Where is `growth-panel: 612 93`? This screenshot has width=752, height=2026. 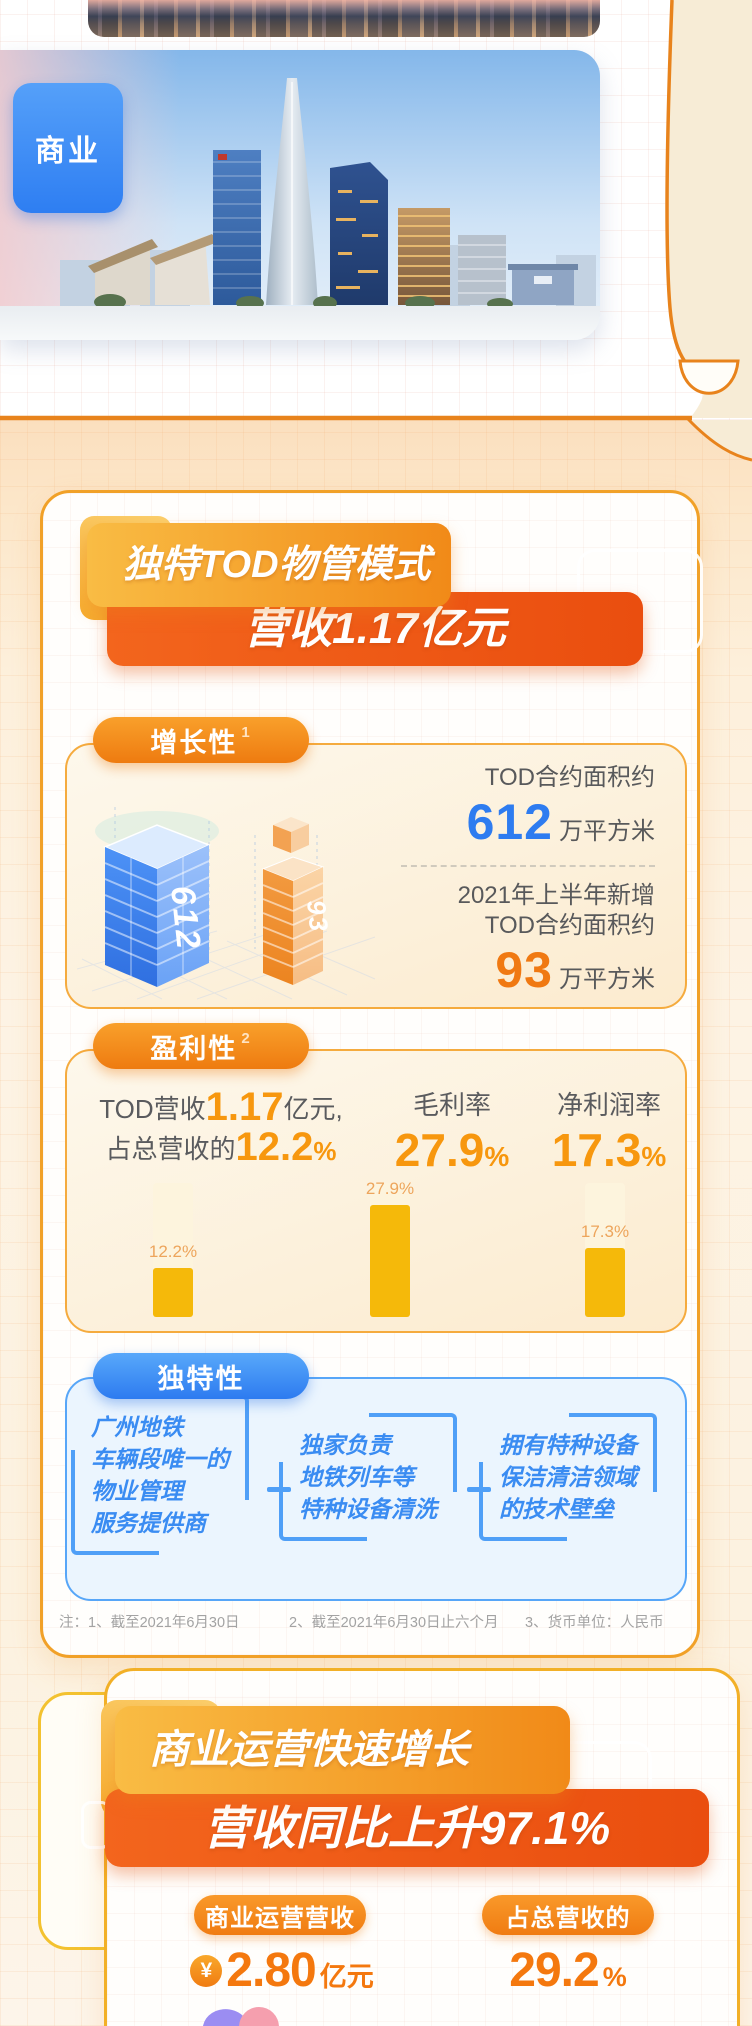
growth-panel: 612 93 is located at coordinates (376, 876).